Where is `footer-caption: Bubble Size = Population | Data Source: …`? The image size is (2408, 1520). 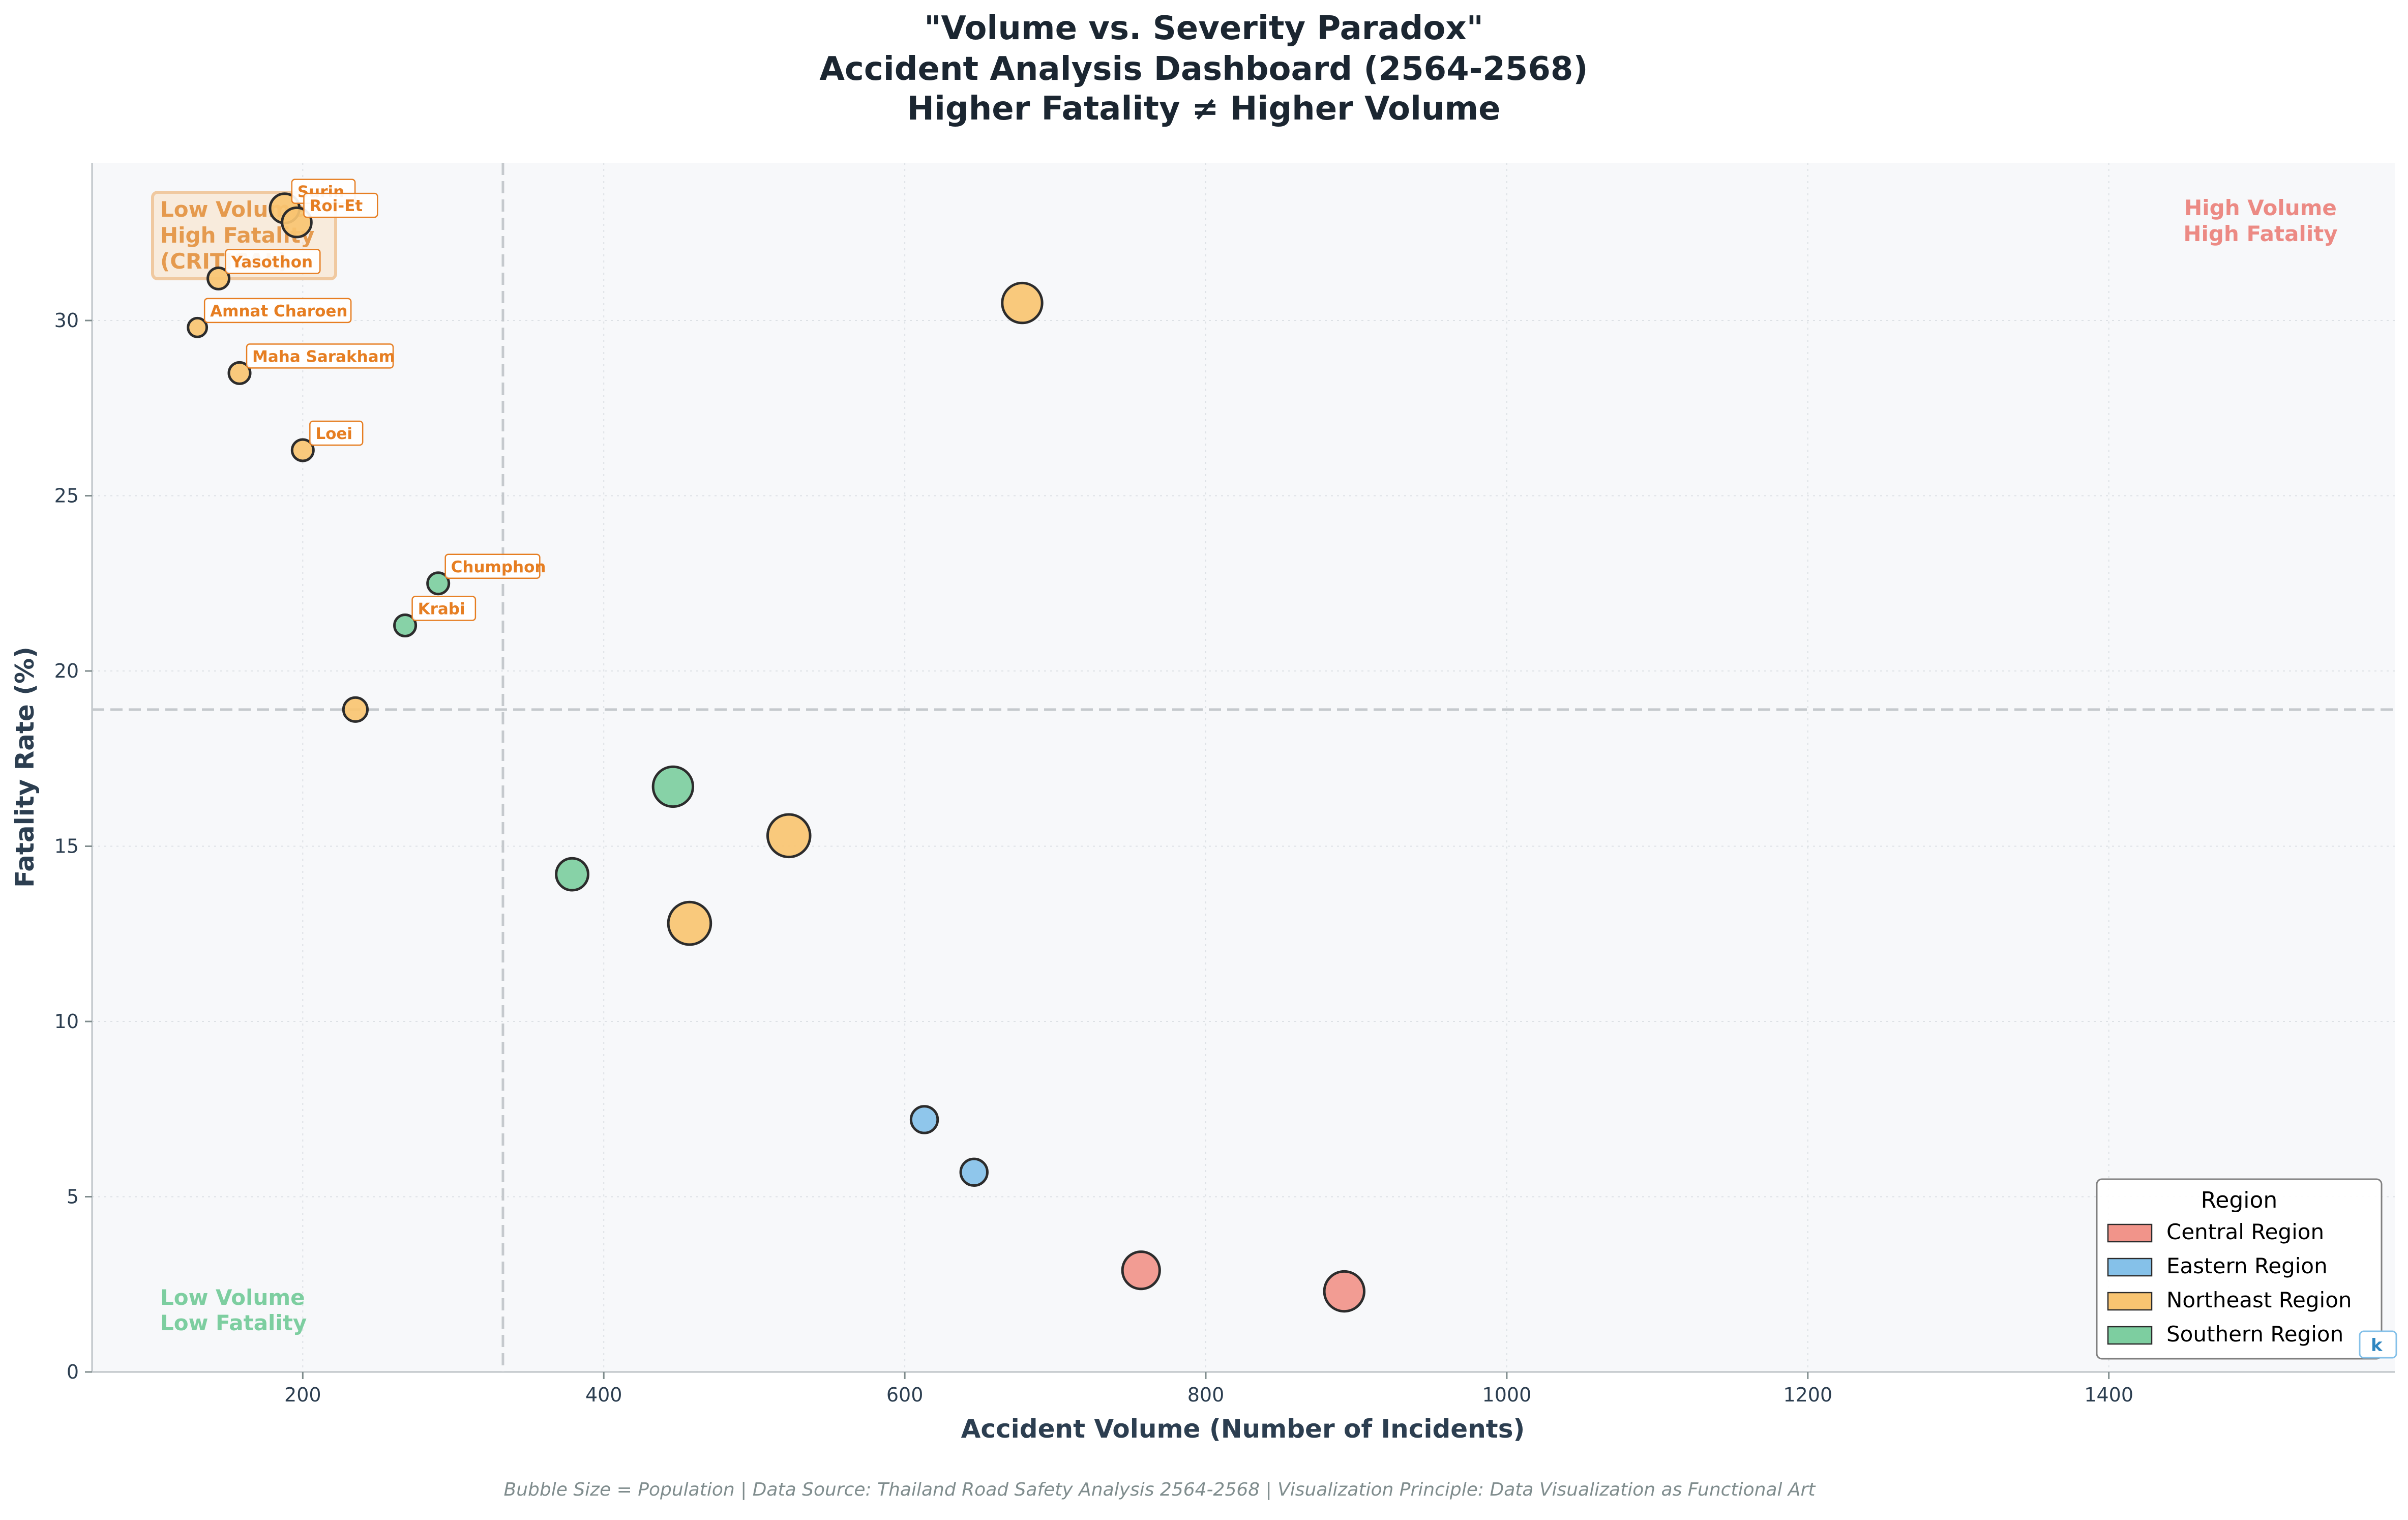 footer-caption: Bubble Size = Population | Data Source: … is located at coordinates (1161, 1489).